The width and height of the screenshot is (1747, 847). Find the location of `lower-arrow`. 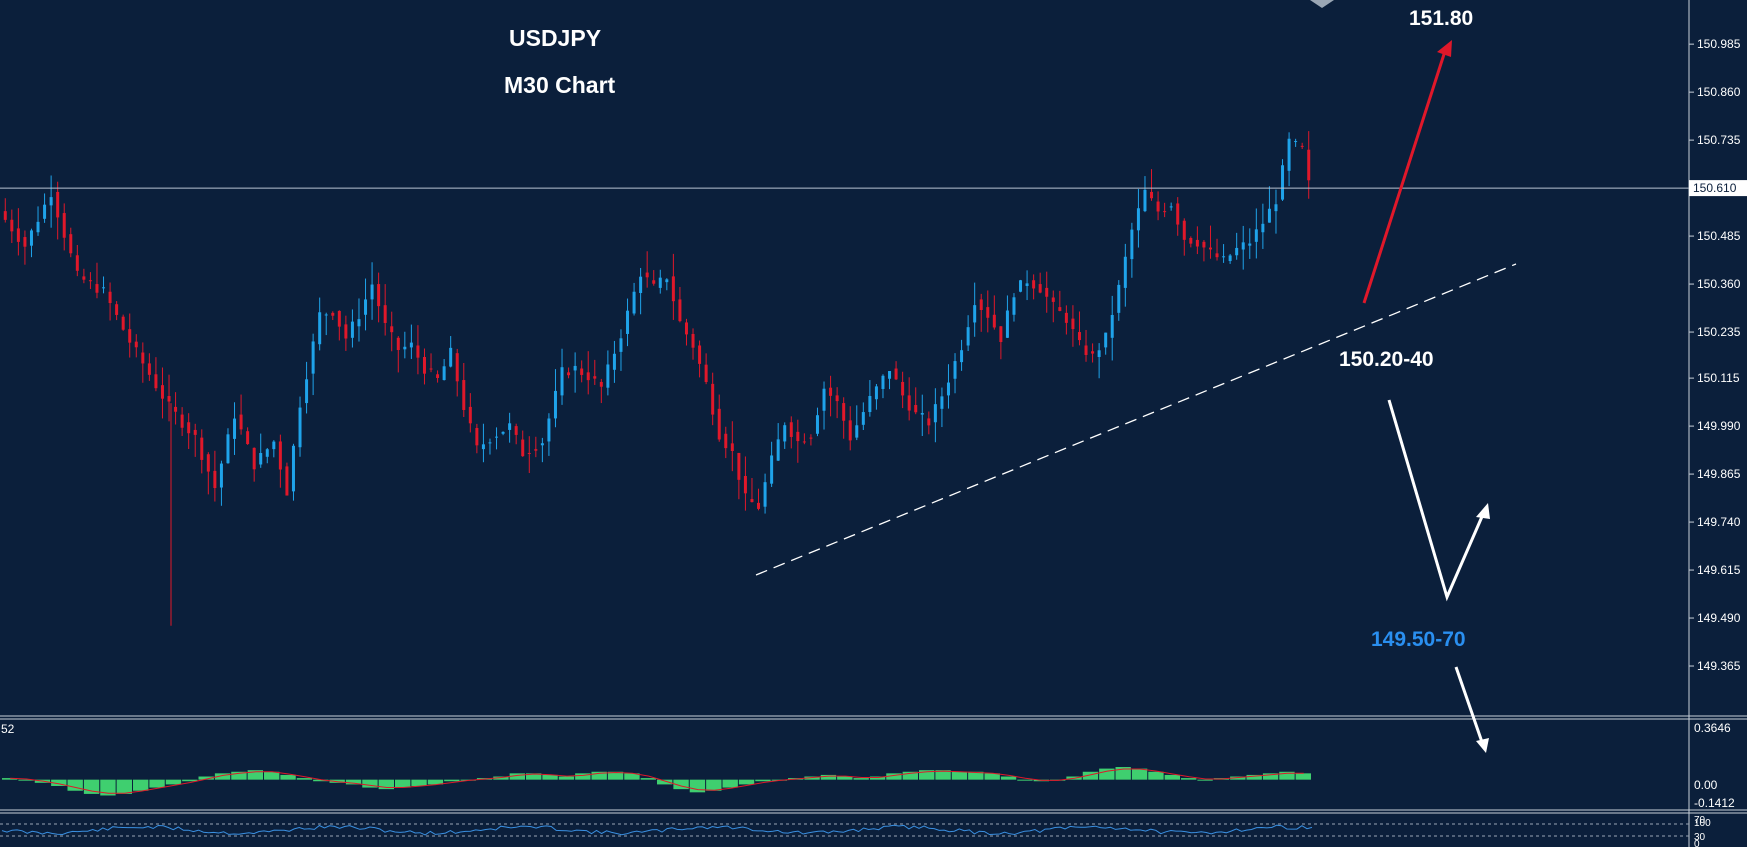

lower-arrow is located at coordinates (1469, 706).